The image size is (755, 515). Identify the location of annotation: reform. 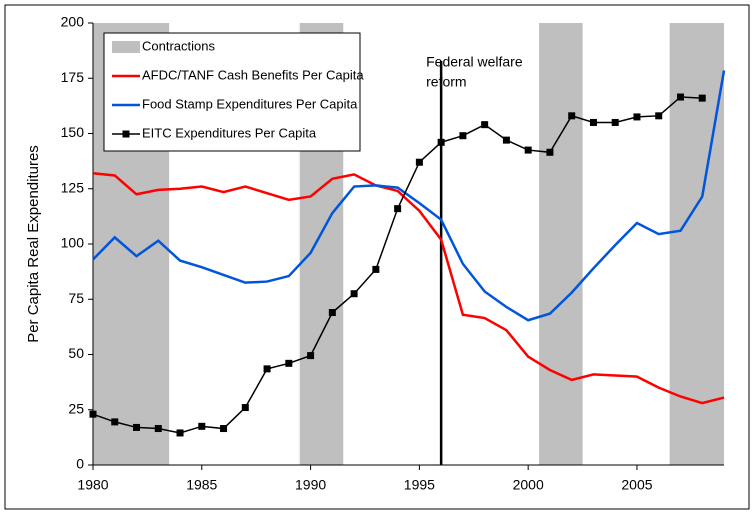
(446, 82).